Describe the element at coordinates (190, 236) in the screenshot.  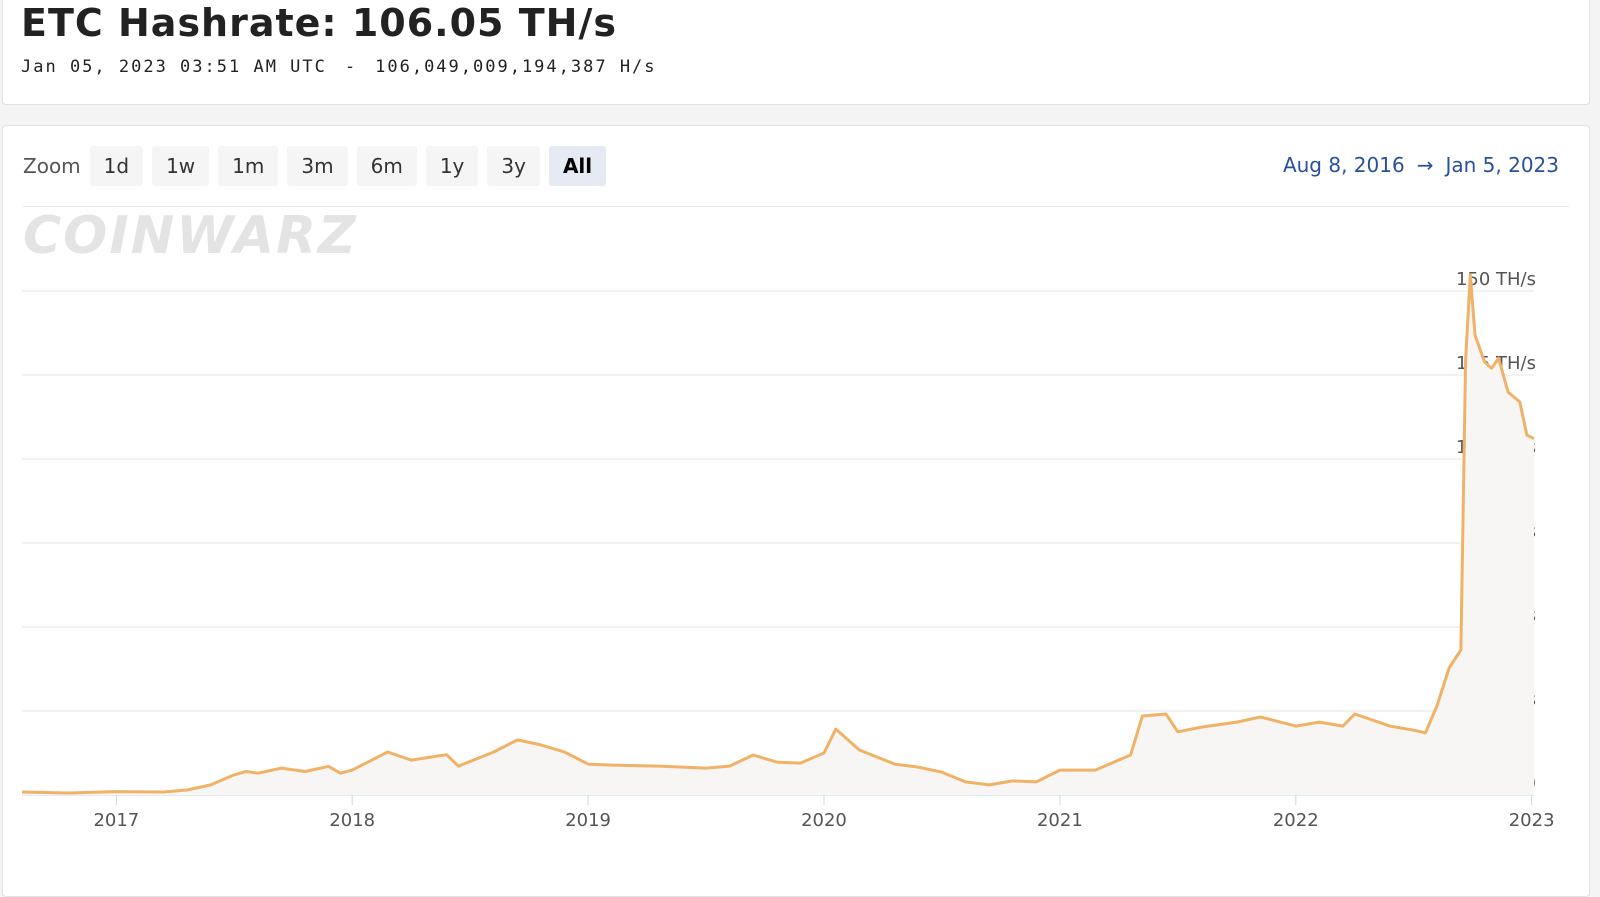
I see `watermark: COINWARZ` at that location.